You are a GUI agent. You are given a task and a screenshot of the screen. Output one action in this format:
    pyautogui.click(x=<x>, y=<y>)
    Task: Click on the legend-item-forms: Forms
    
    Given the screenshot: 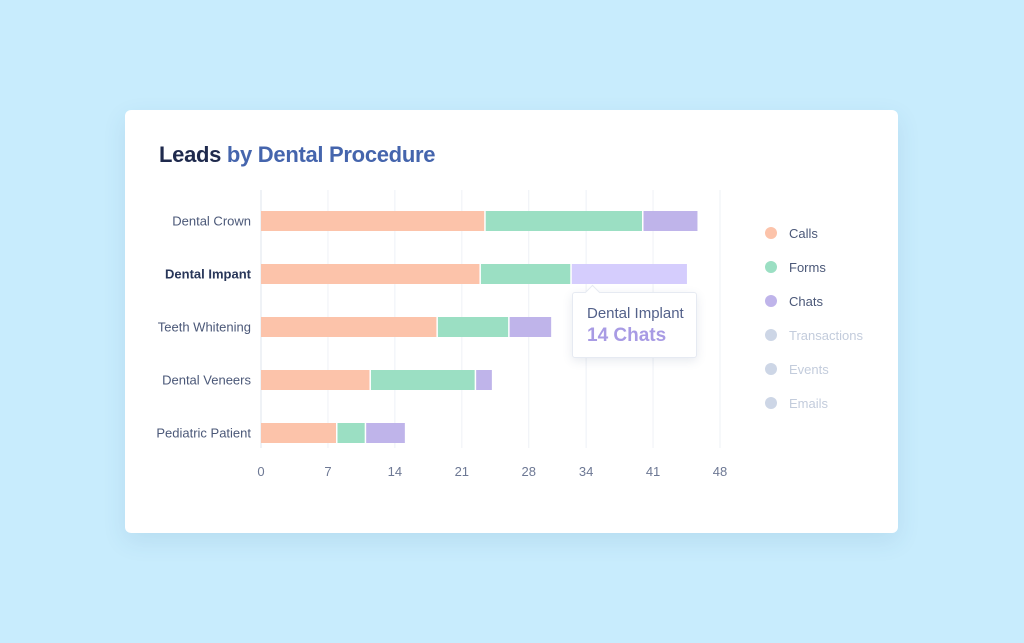 What is the action you would take?
    pyautogui.click(x=814, y=267)
    